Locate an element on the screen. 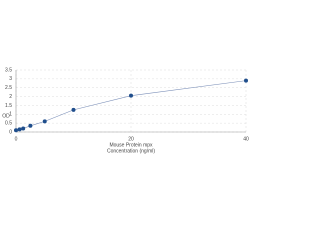 This screenshot has height=250, width=320. x-axis-label: Concentration (ng/ml) is located at coordinates (131, 151).